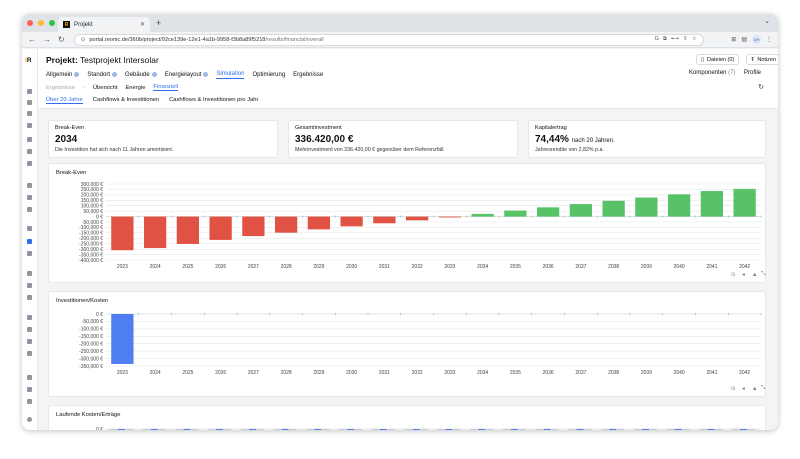 Image resolution: width=800 pixels, height=459 pixels. I want to click on close-window-button, so click(30, 23).